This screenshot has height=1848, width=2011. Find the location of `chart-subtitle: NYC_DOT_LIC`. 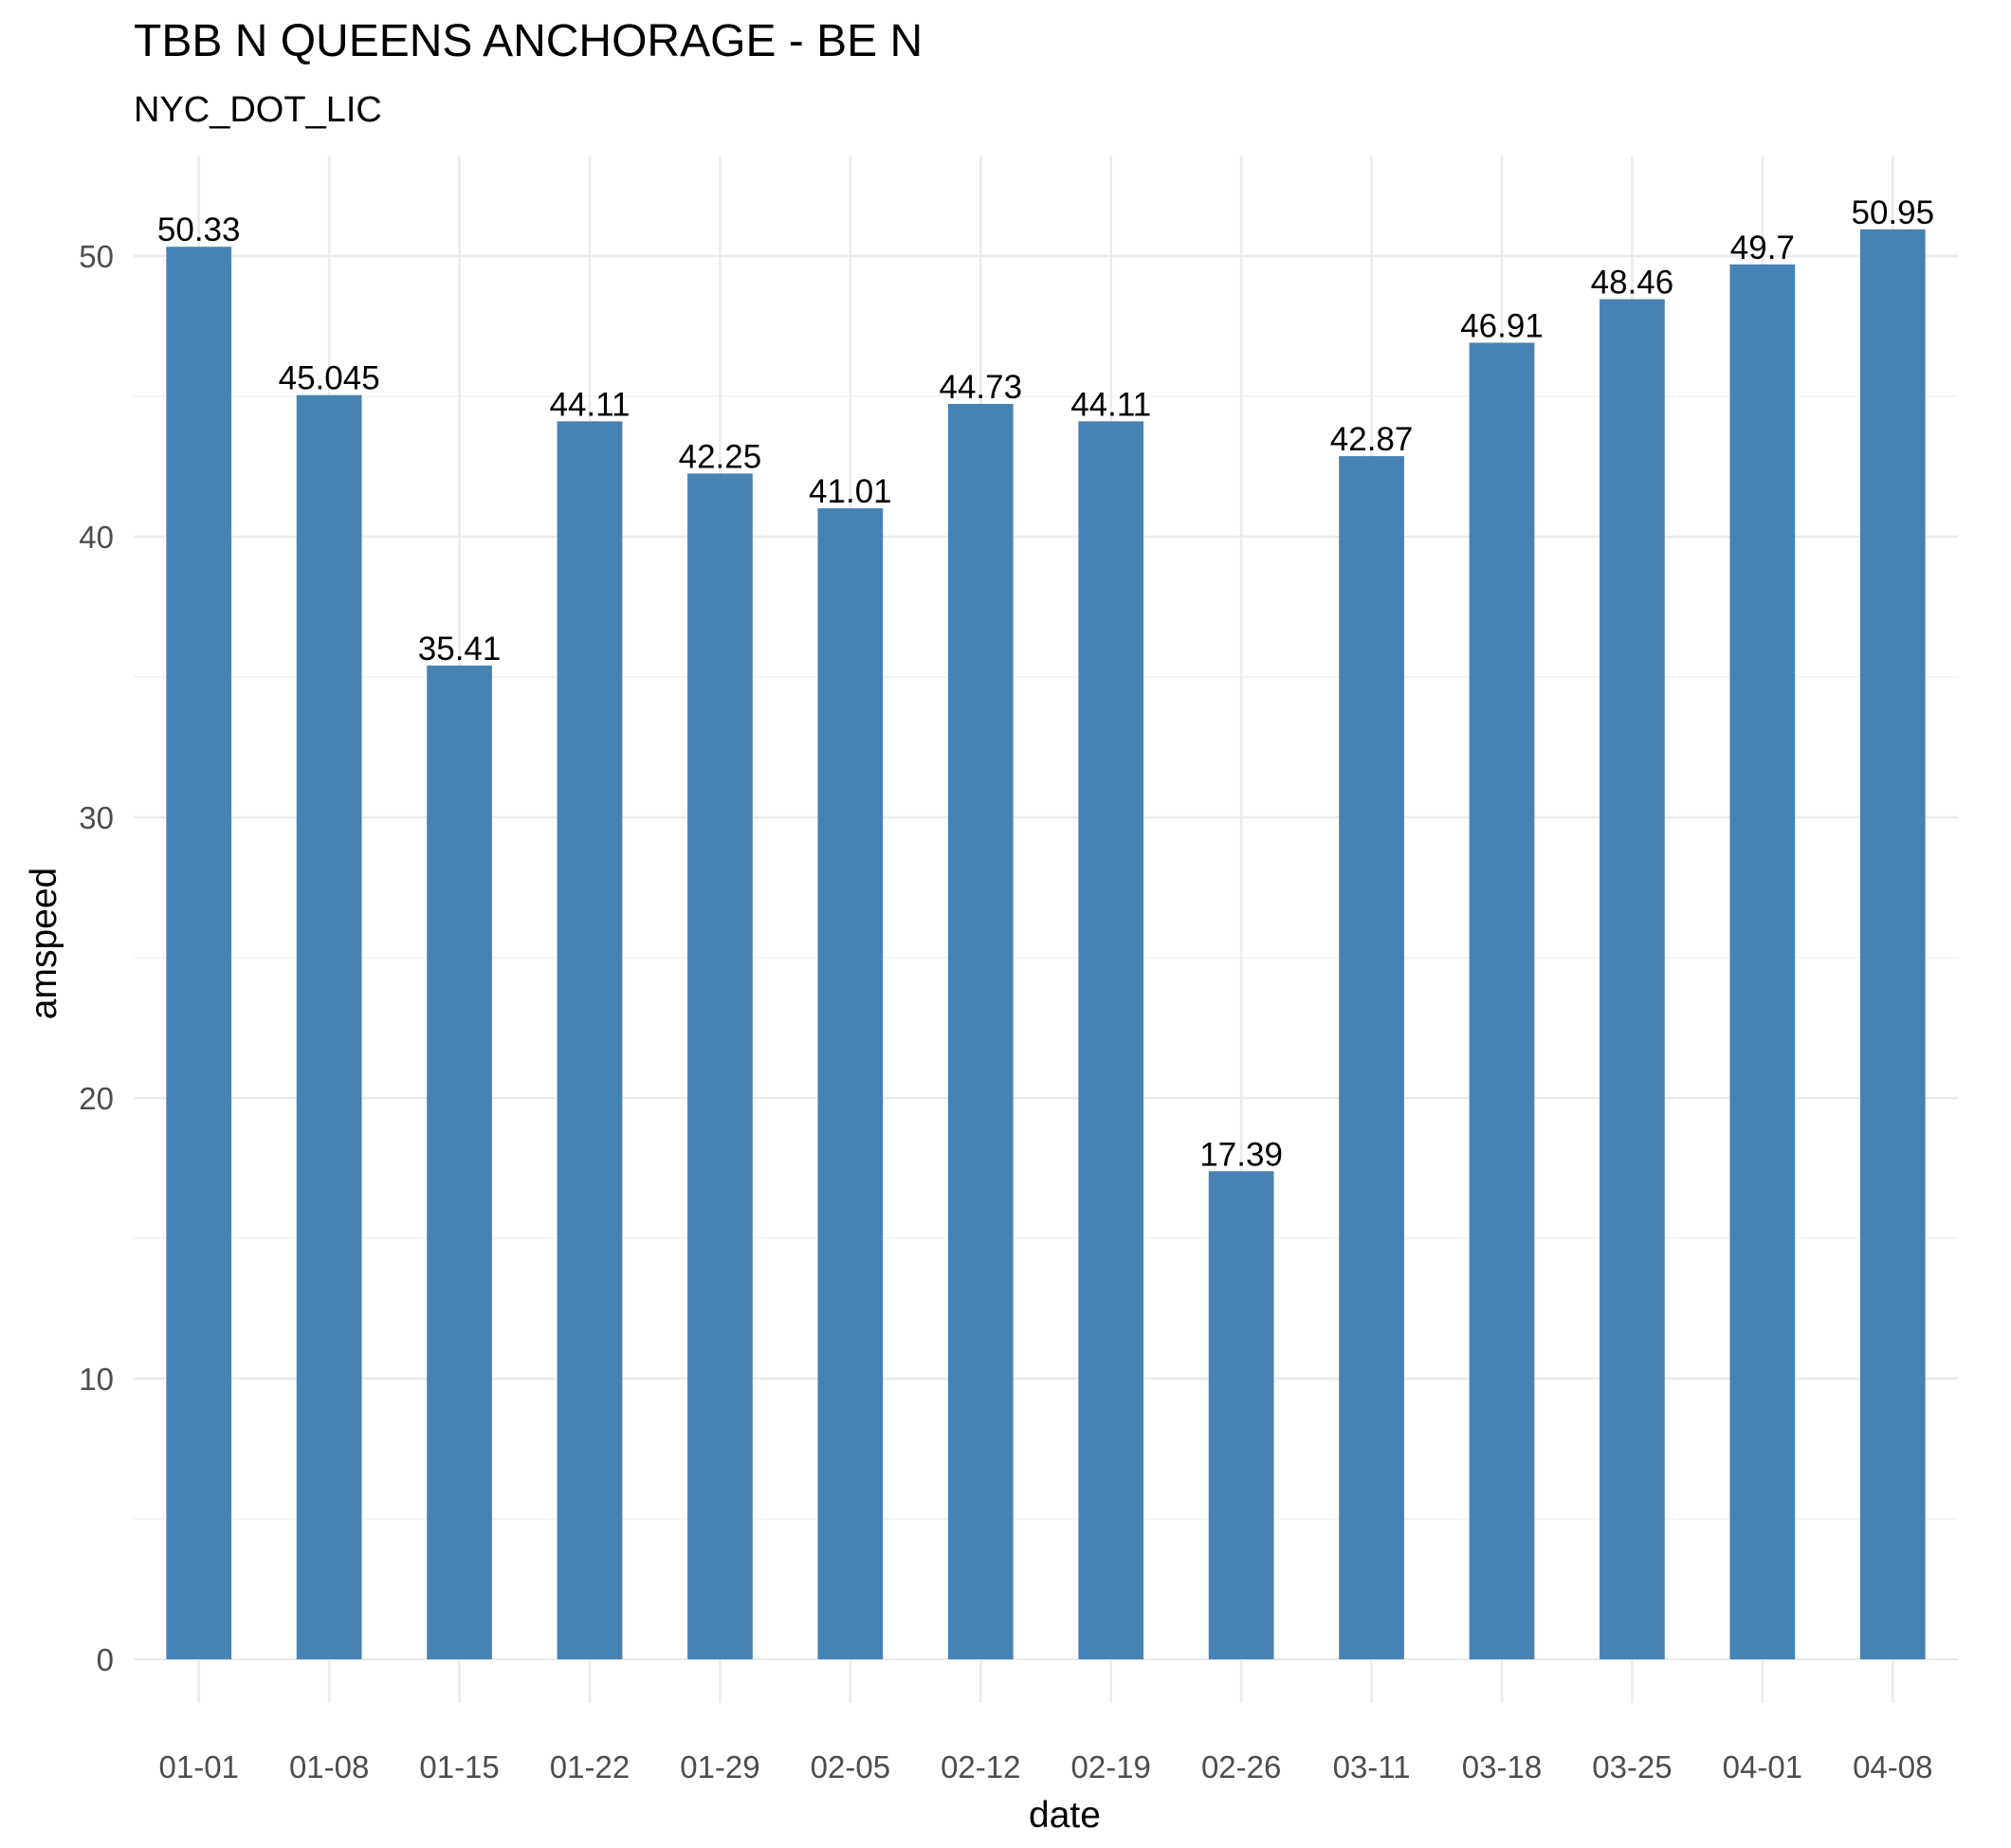

chart-subtitle: NYC_DOT_LIC is located at coordinates (258, 110).